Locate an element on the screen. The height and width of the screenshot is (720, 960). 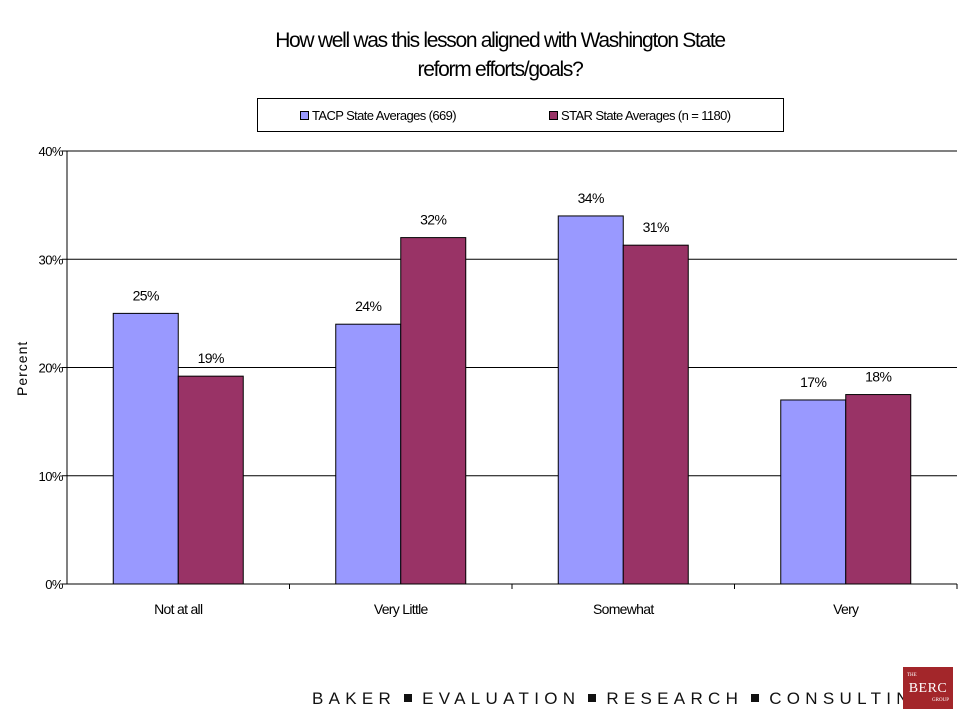
chart-title-line-2: reform efforts/goals? is located at coordinates (500, 69).